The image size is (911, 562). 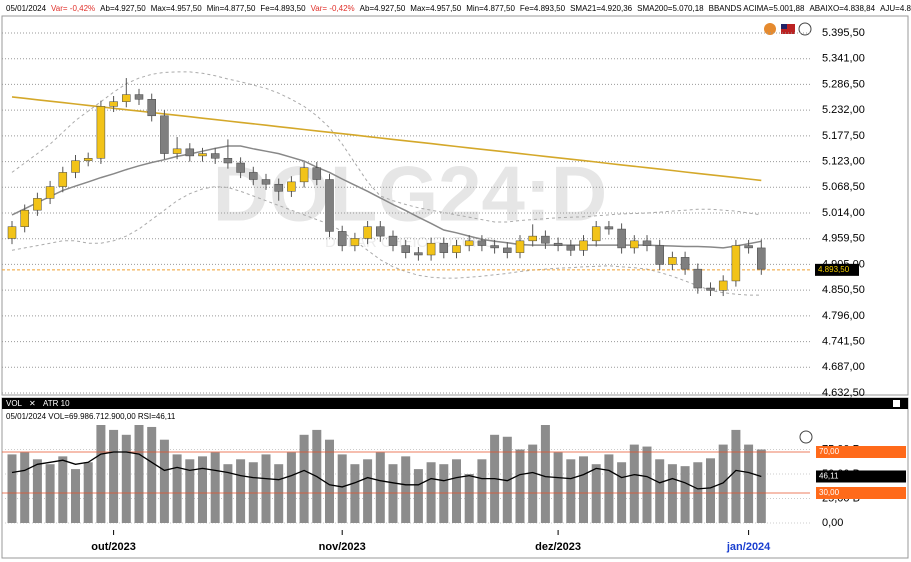 I want to click on rsi-level-box, so click(x=861, y=493).